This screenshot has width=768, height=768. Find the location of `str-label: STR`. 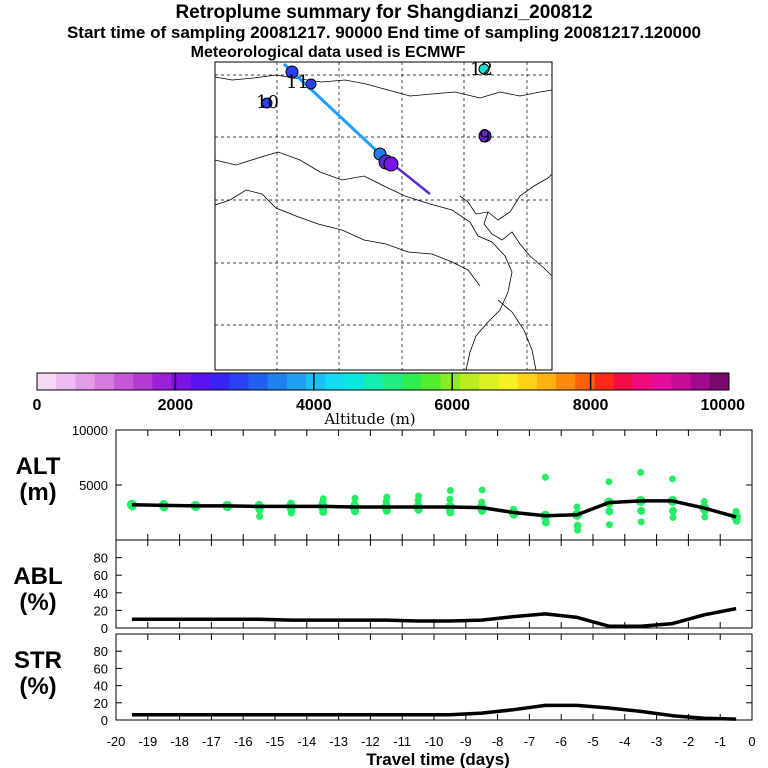

str-label: STR is located at coordinates (38, 660).